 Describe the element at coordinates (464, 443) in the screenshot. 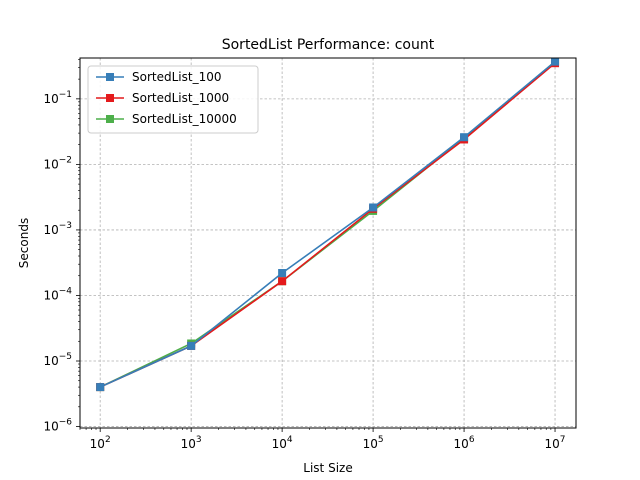

I see `x-tick-label: 10⁶` at that location.